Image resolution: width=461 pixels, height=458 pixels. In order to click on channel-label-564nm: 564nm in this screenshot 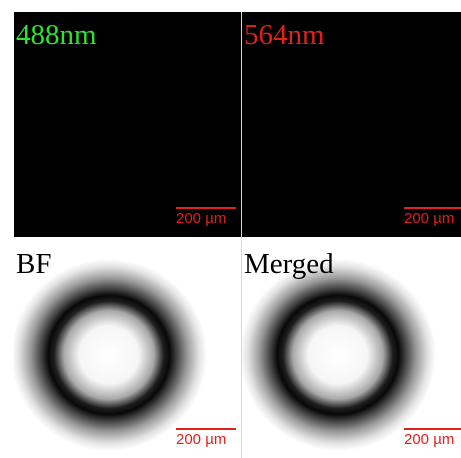, I will do `click(284, 35)`.